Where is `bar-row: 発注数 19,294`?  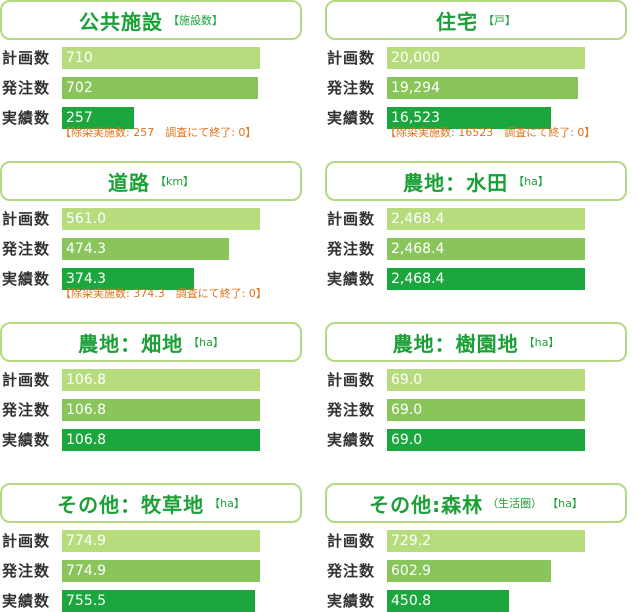
bar-row: 発注数 19,294 is located at coordinates (476, 88).